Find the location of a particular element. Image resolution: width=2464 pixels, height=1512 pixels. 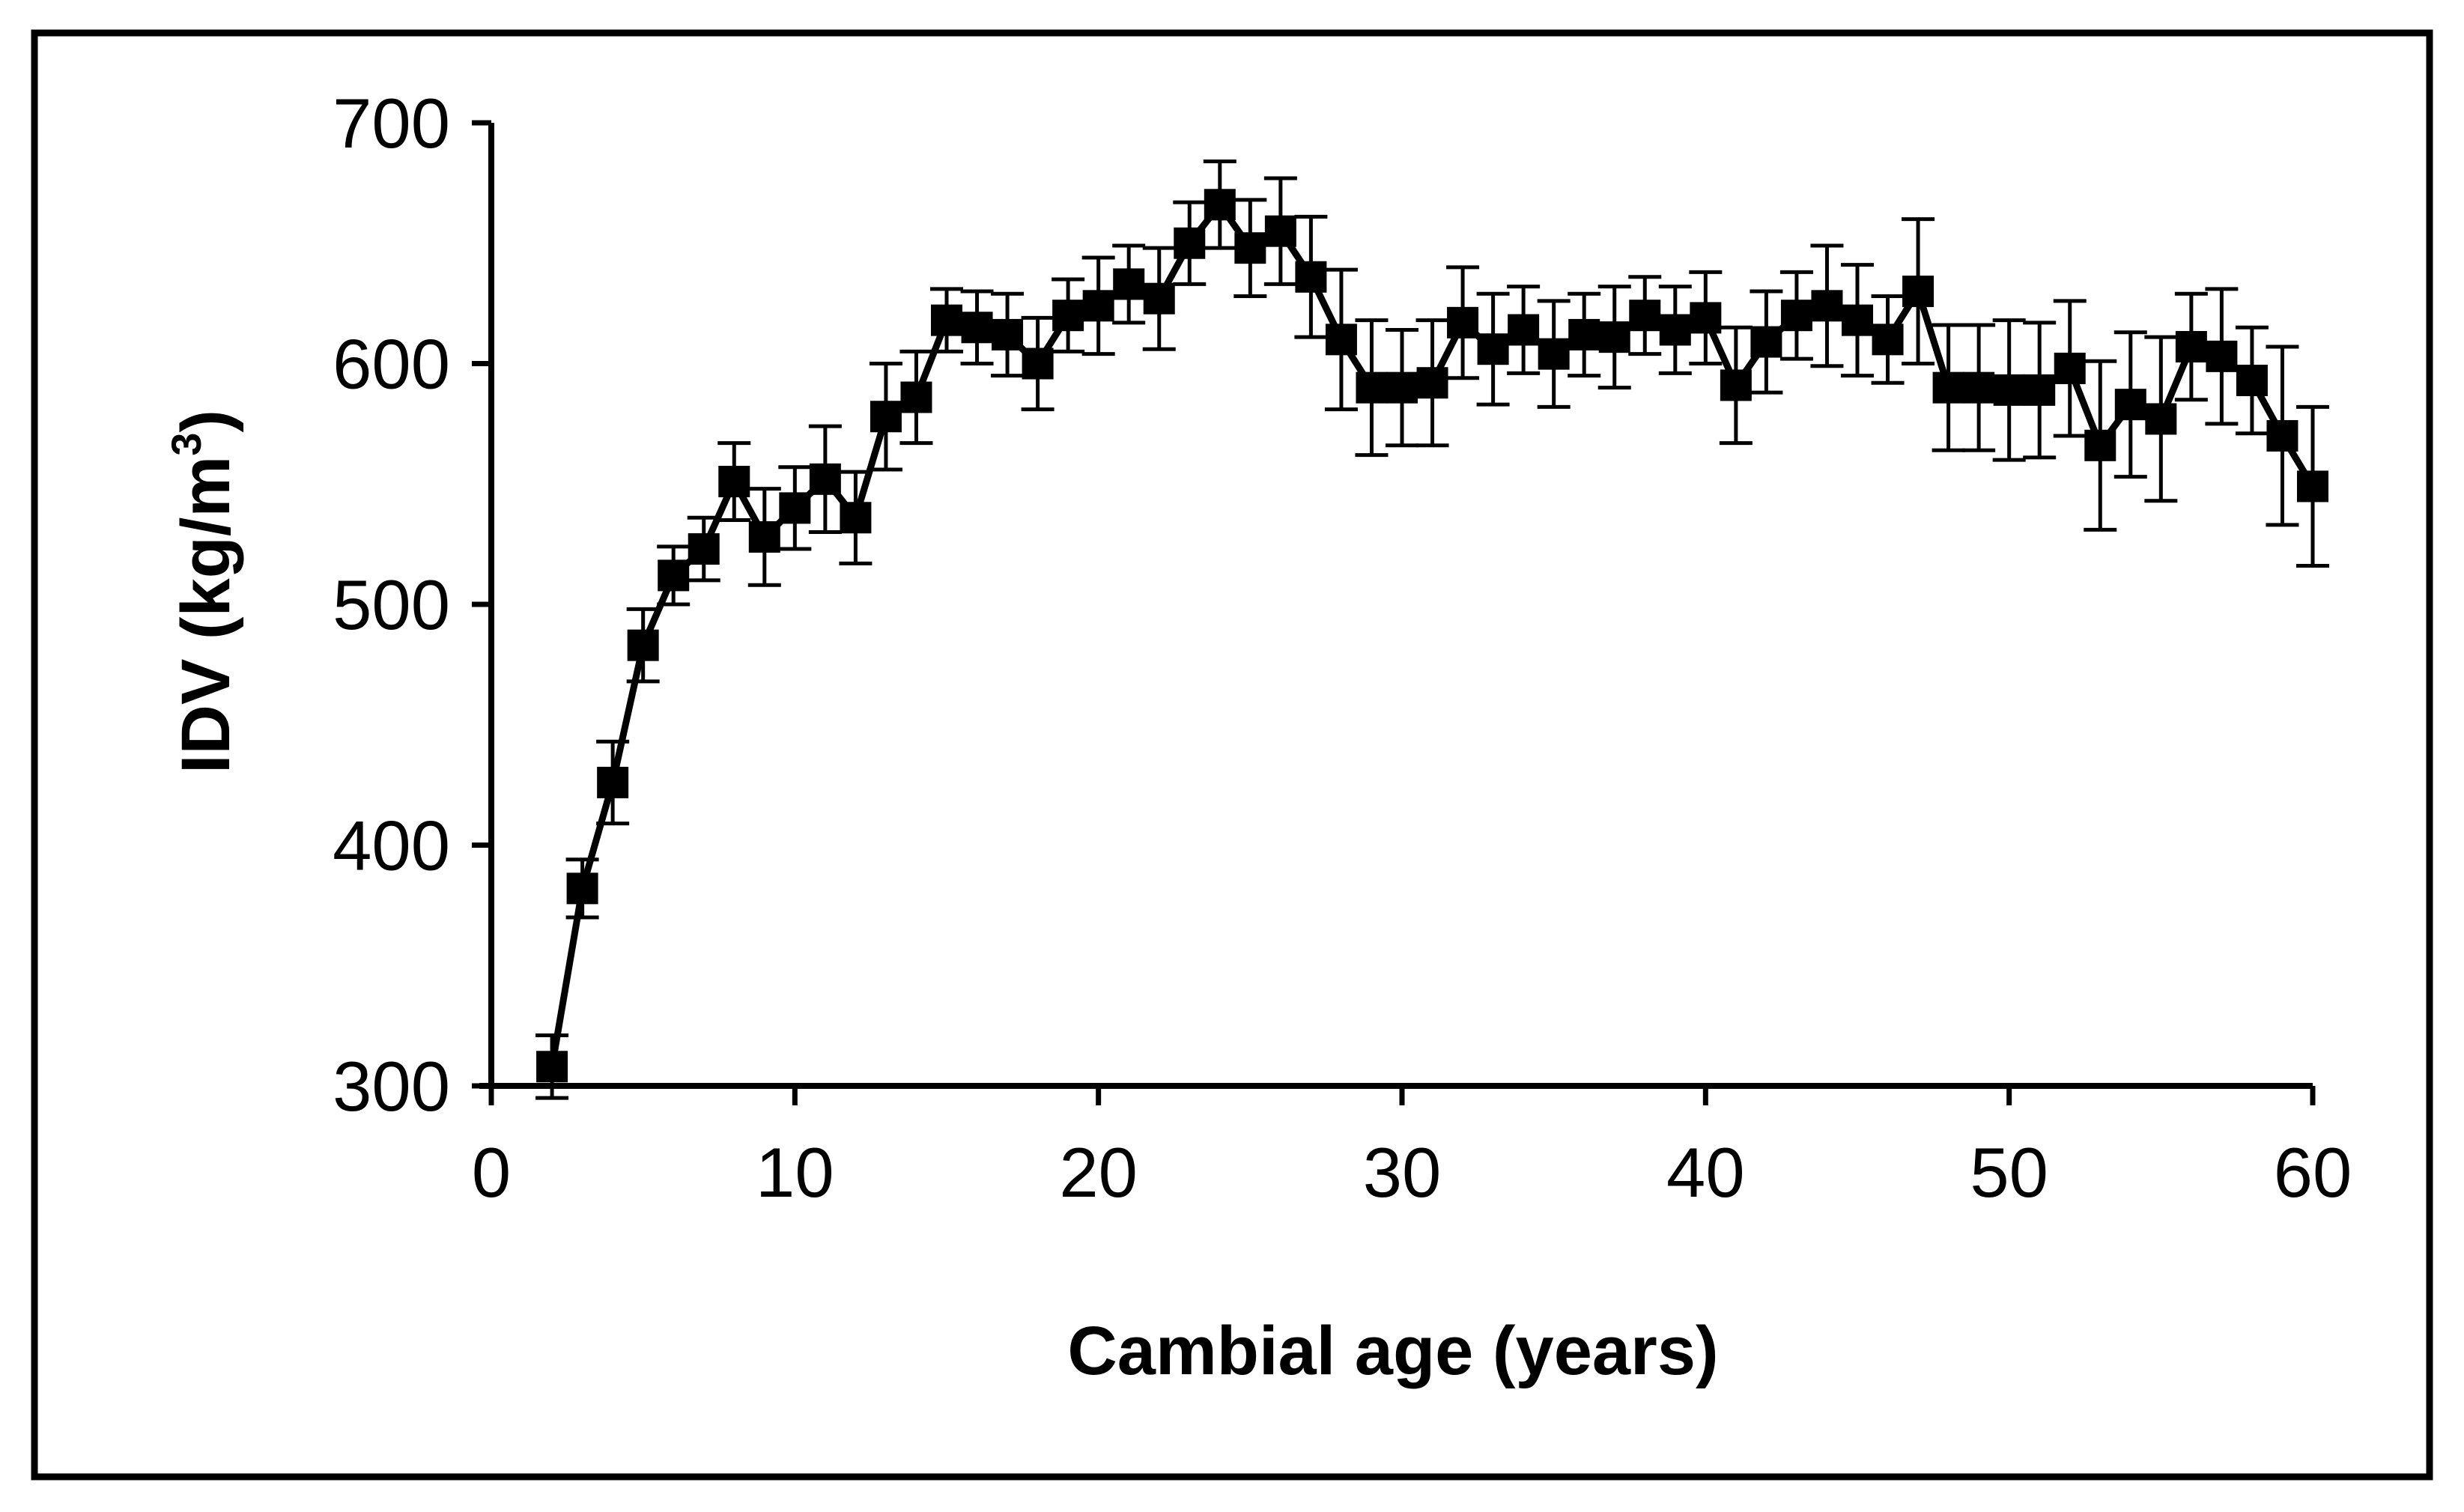

y-axis-title-superscript: 3 is located at coordinates (186, 444).